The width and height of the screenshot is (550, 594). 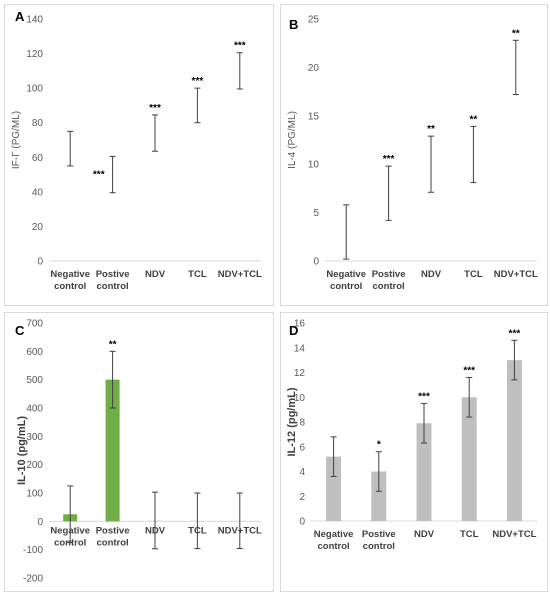 What do you see at coordinates (33, 579) in the screenshot?
I see `y-tick-label: -200` at bounding box center [33, 579].